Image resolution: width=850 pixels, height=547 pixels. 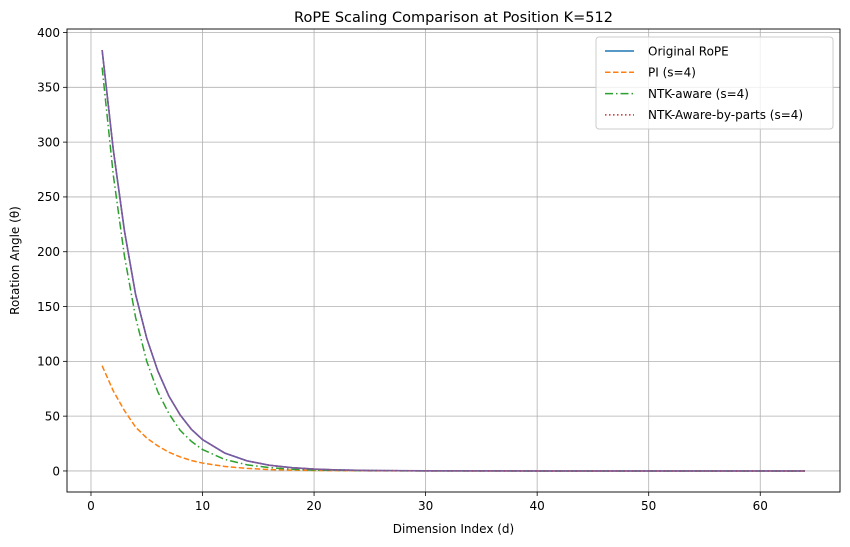 I want to click on y-tick-label: 250, so click(x=48, y=197).